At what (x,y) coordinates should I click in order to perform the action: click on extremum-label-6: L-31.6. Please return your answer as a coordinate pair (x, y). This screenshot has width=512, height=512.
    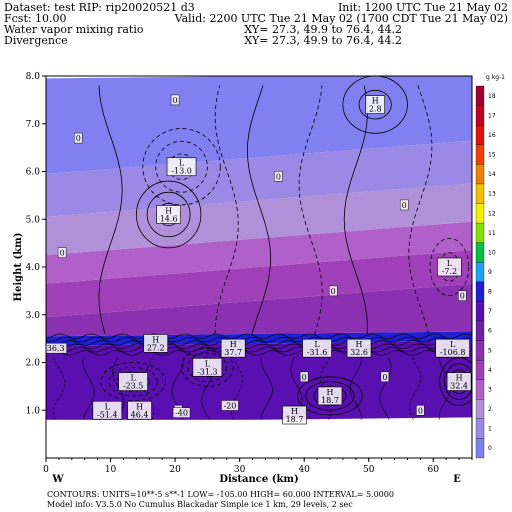
    Looking at the image, I should click on (317, 348).